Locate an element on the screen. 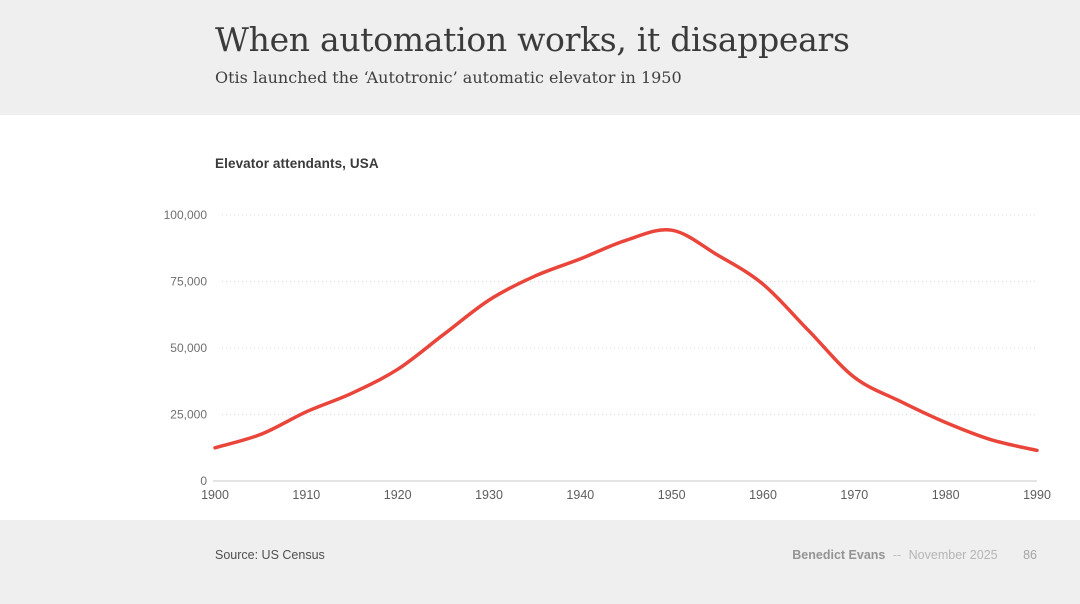 The image size is (1080, 604). chart-title: Elevator attendants, USA is located at coordinates (297, 163).